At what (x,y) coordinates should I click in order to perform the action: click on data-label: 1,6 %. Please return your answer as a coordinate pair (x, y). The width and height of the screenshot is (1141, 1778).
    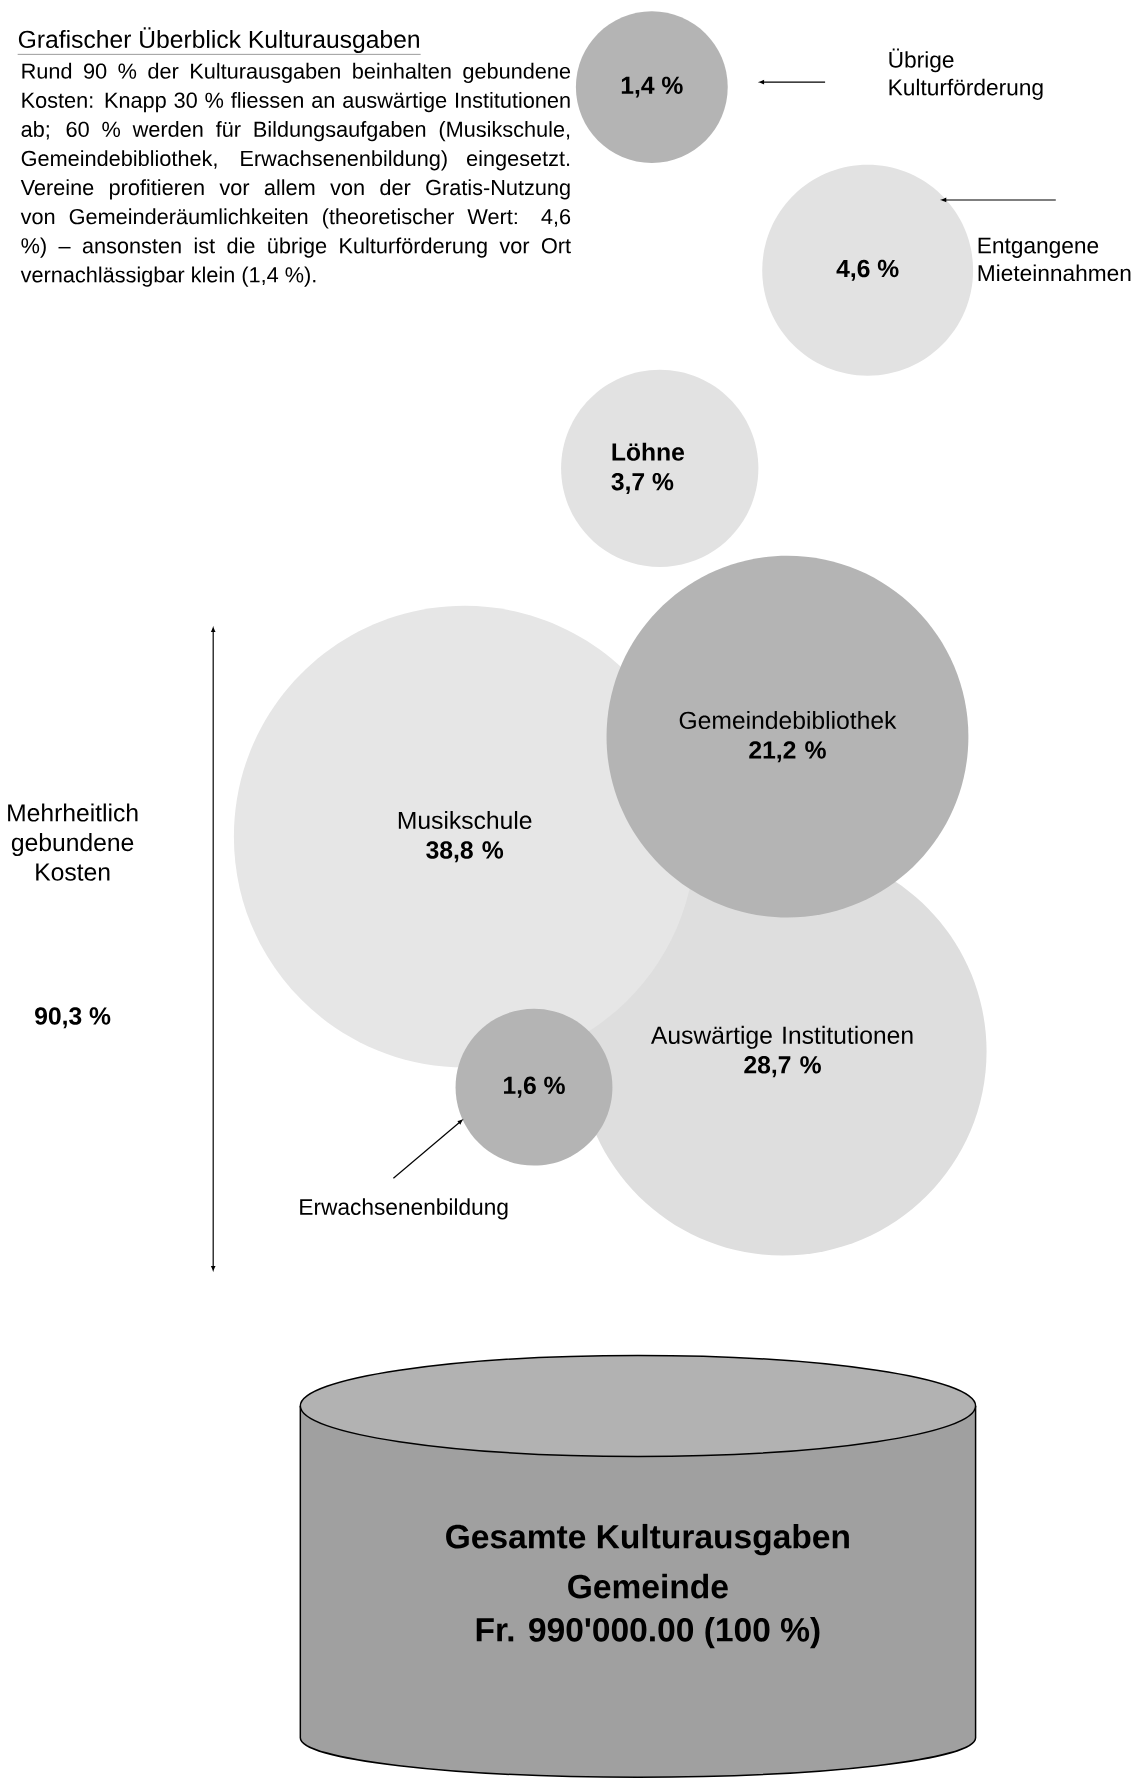
    Looking at the image, I should click on (534, 1087).